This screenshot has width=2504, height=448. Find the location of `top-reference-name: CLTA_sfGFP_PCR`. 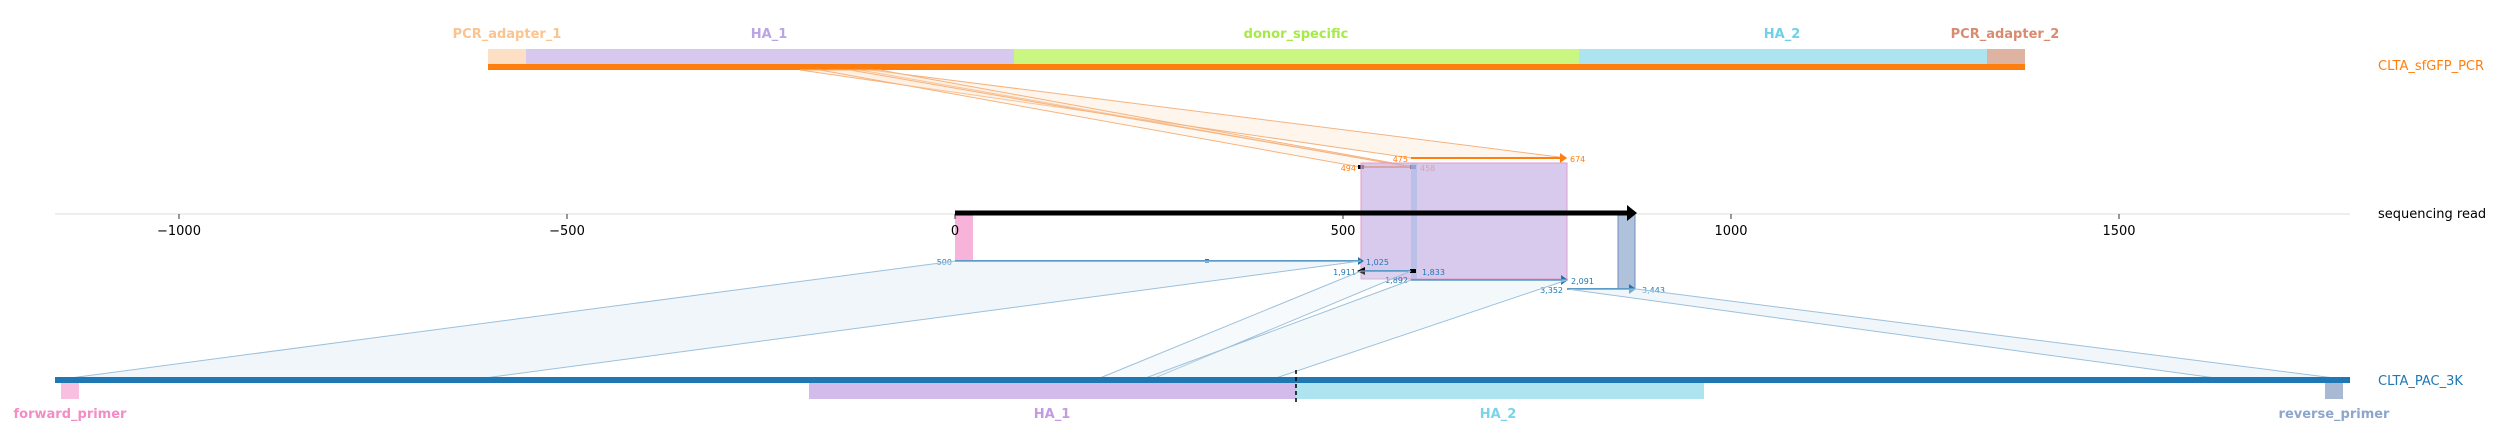

top-reference-name: CLTA_sfGFP_PCR is located at coordinates (2431, 66).